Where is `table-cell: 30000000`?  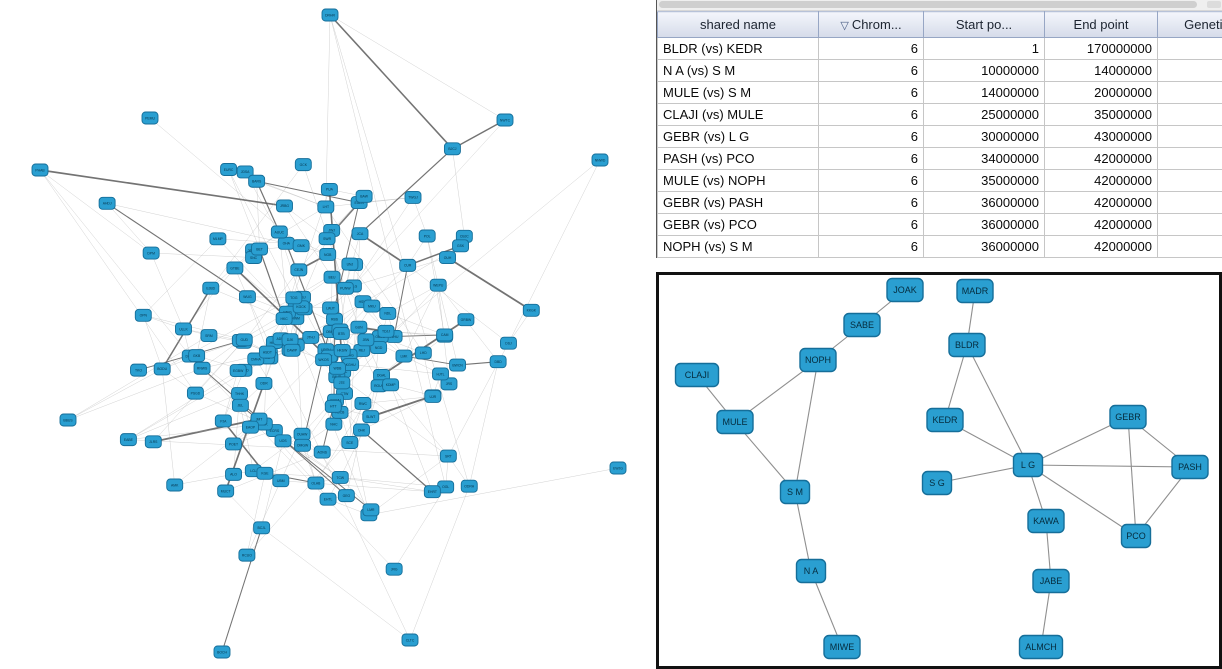
table-cell: 30000000 is located at coordinates (984, 136).